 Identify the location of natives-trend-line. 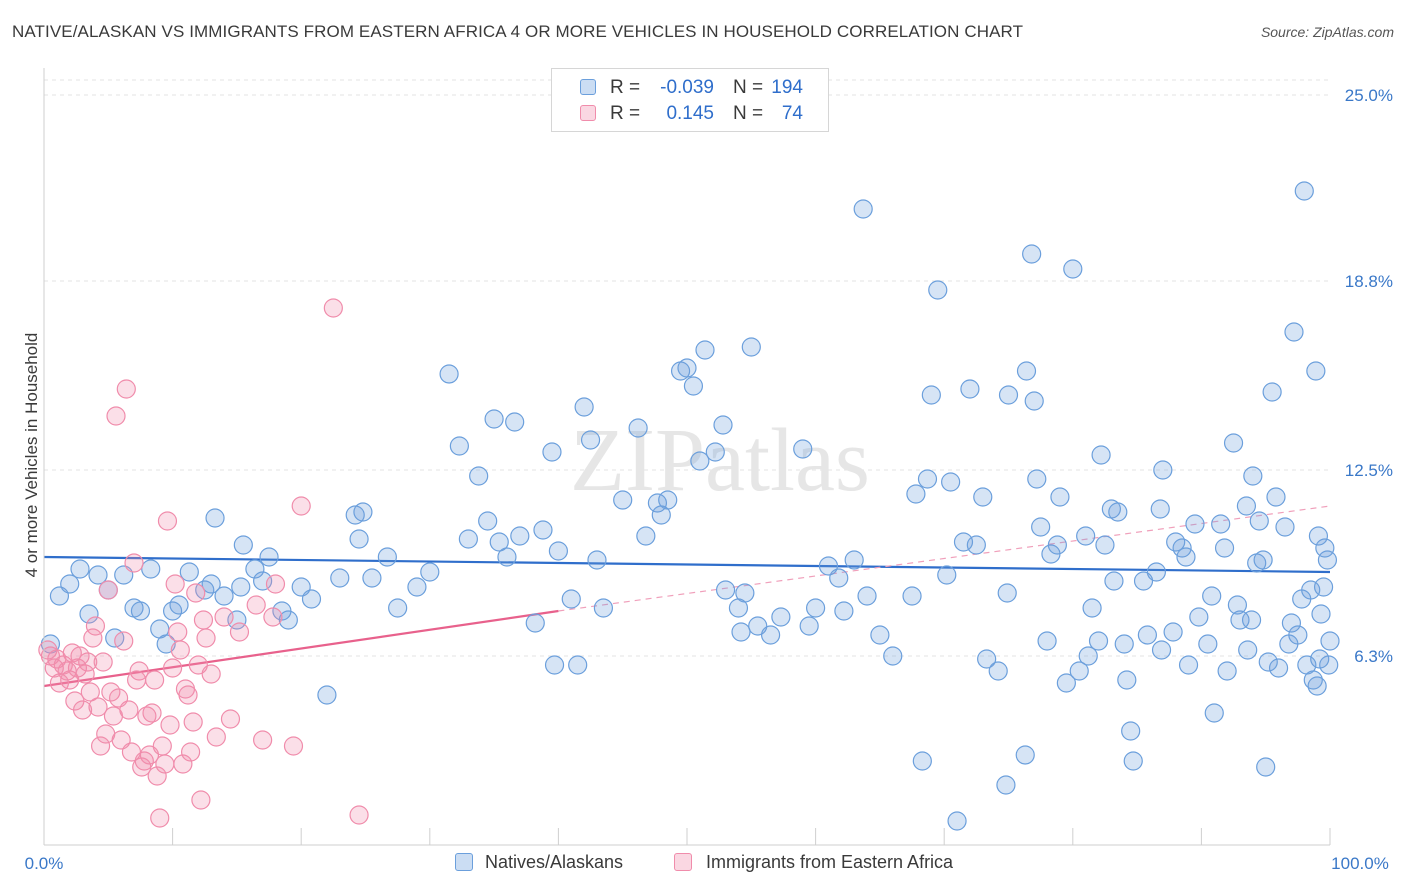
(687, 564).